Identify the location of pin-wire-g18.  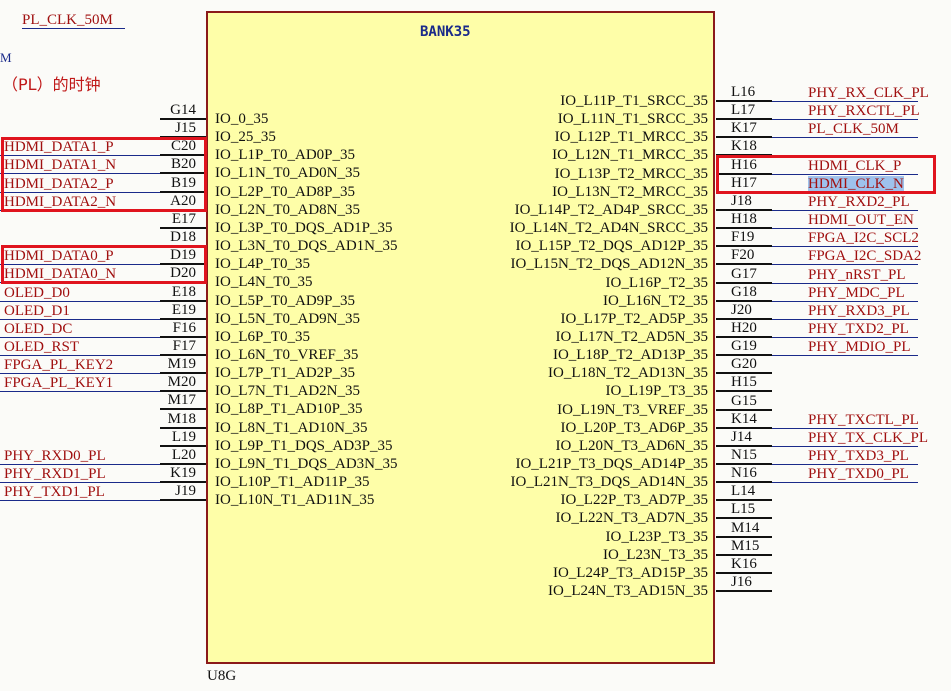
(744, 301).